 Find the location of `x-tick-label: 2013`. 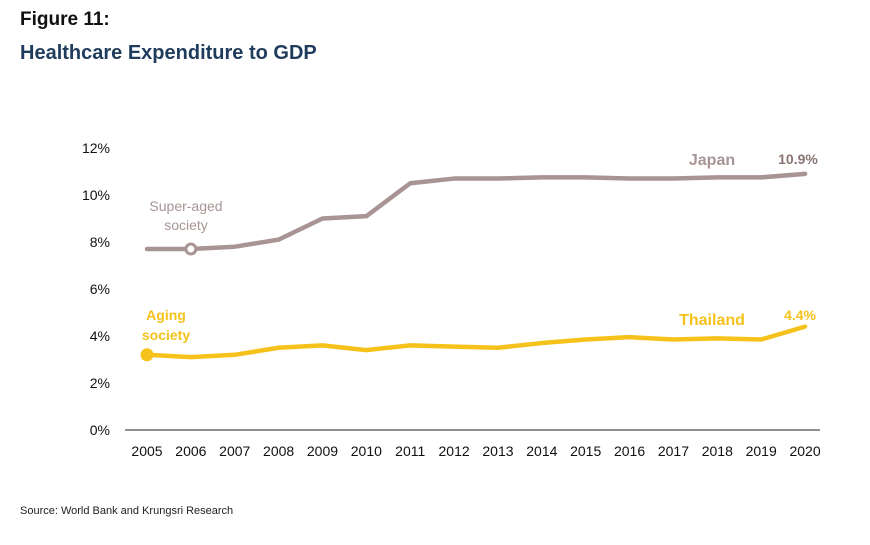

x-tick-label: 2013 is located at coordinates (497, 451).